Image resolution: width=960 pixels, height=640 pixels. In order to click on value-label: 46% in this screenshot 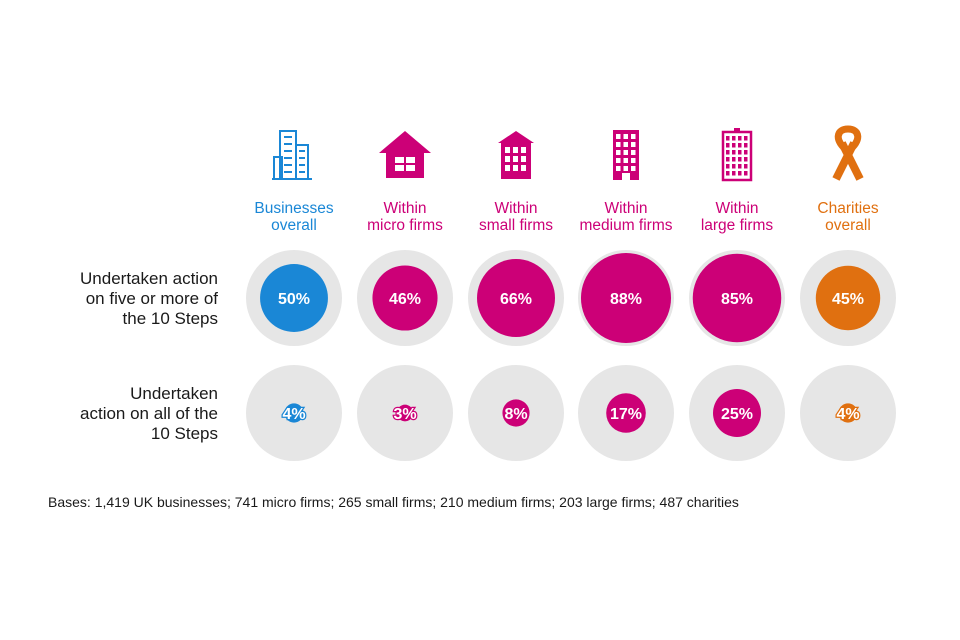, I will do `click(405, 299)`.